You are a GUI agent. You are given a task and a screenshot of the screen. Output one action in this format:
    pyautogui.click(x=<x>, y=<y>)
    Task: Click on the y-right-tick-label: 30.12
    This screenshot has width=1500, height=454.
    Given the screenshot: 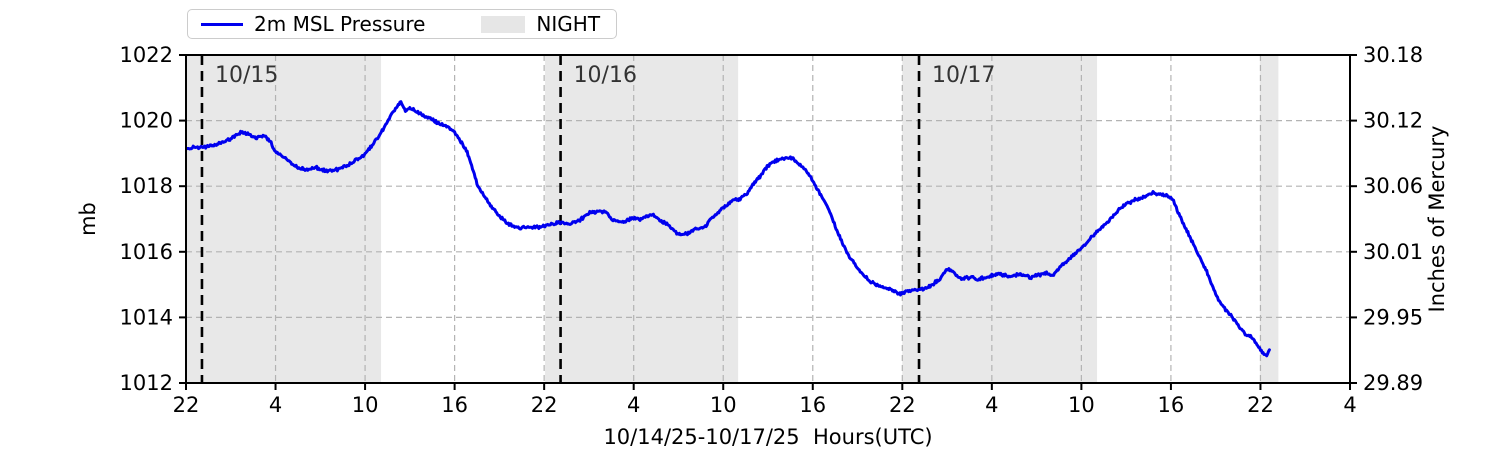 What is the action you would take?
    pyautogui.click(x=1393, y=121)
    